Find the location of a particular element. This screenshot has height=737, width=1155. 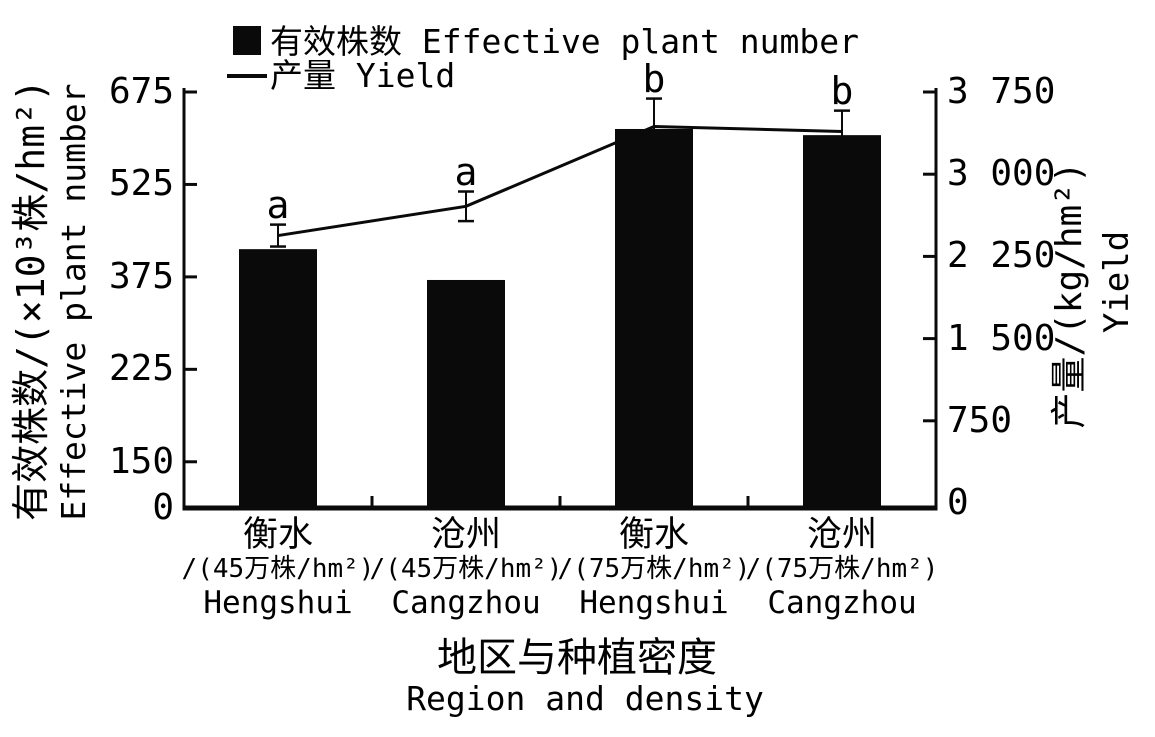

right-axis-tick-label: 3 750 is located at coordinates (1001, 91).